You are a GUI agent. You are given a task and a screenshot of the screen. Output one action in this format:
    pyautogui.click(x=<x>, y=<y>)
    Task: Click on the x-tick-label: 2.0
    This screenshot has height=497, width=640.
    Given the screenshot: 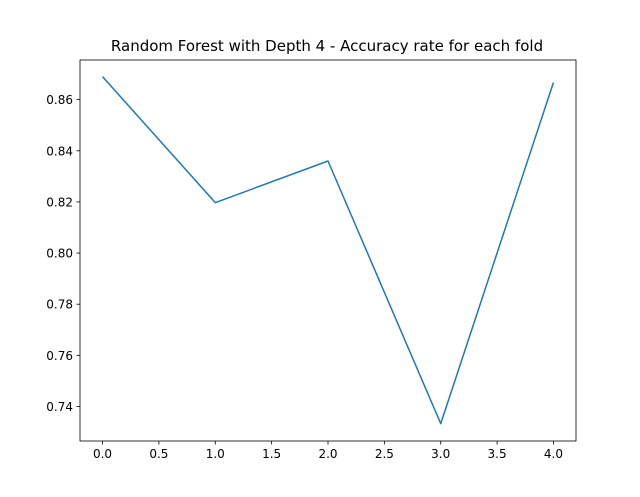 What is the action you would take?
    pyautogui.click(x=327, y=454)
    